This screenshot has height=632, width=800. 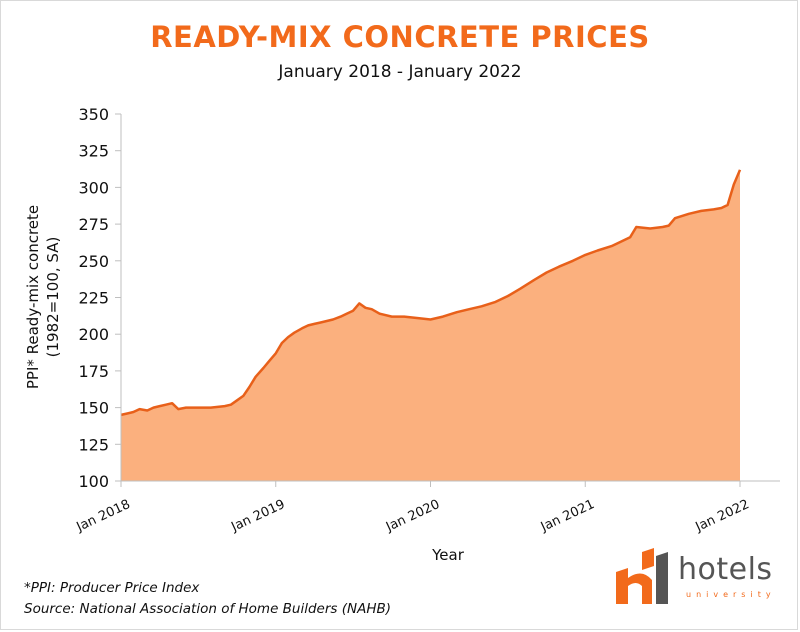 I want to click on y-tick-label: 175, so click(x=93, y=371).